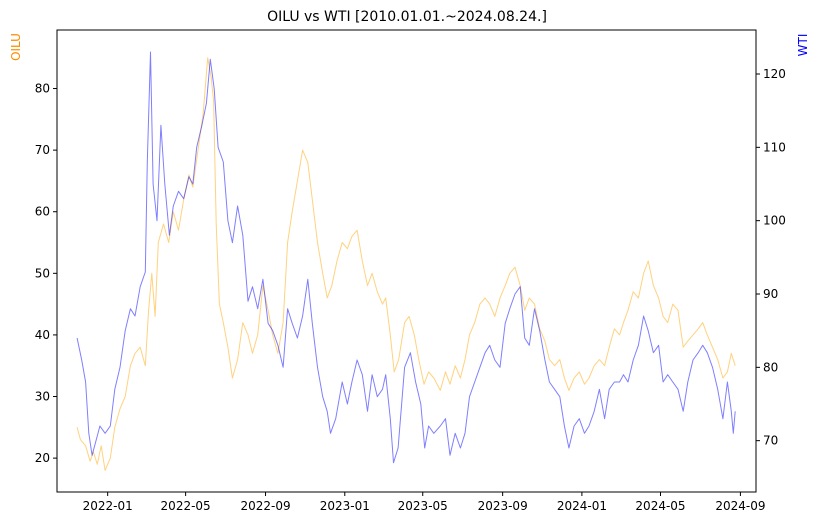  I want to click on x-tick-label: 2024-01, so click(582, 506).